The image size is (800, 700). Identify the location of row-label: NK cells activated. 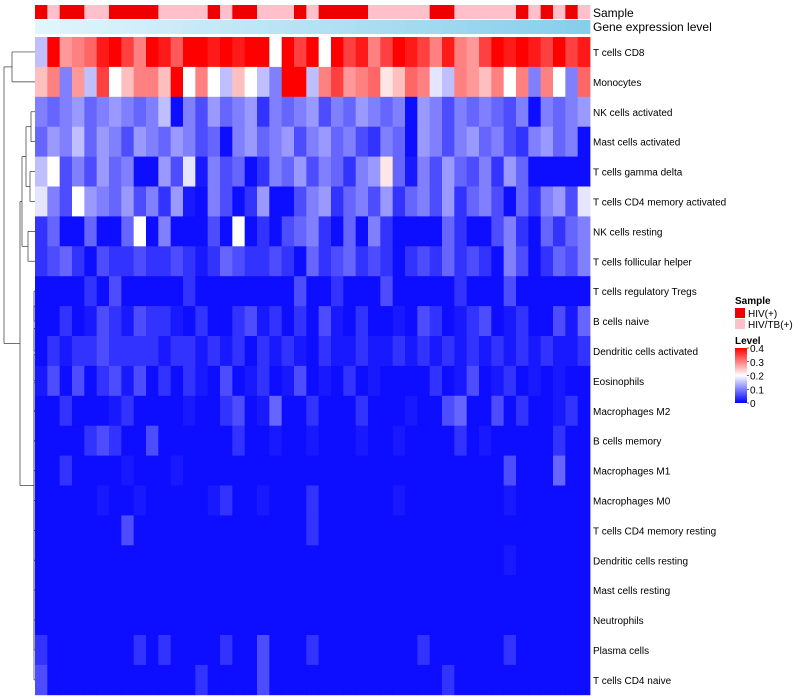
(632, 113).